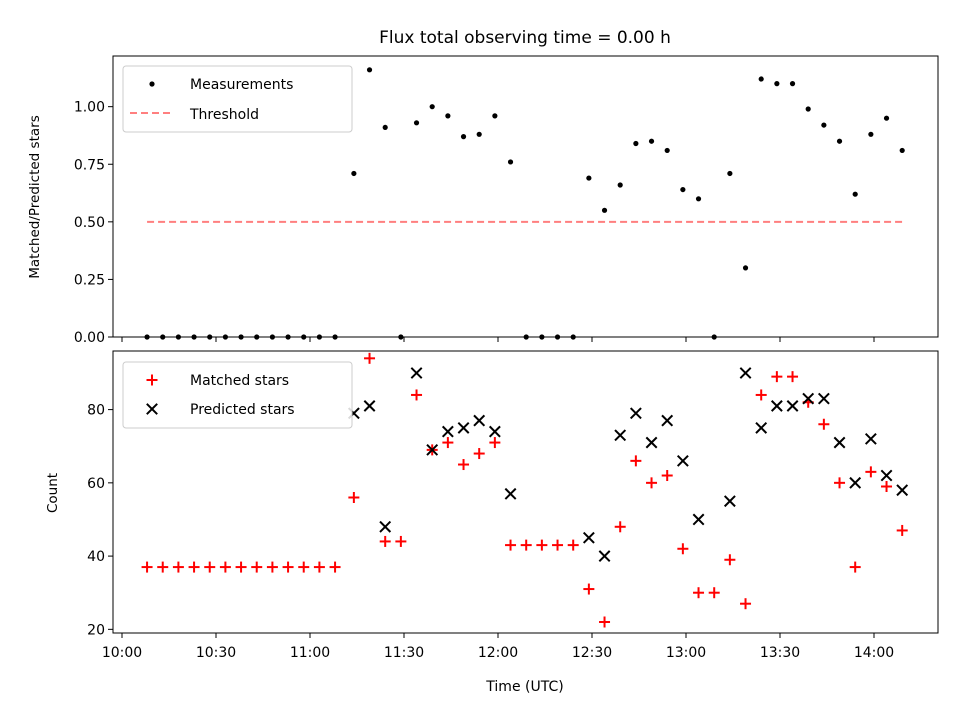 Image resolution: width=960 pixels, height=720 pixels. Describe the element at coordinates (524, 687) in the screenshot. I see `x-axis-label: Time (UTC)` at that location.